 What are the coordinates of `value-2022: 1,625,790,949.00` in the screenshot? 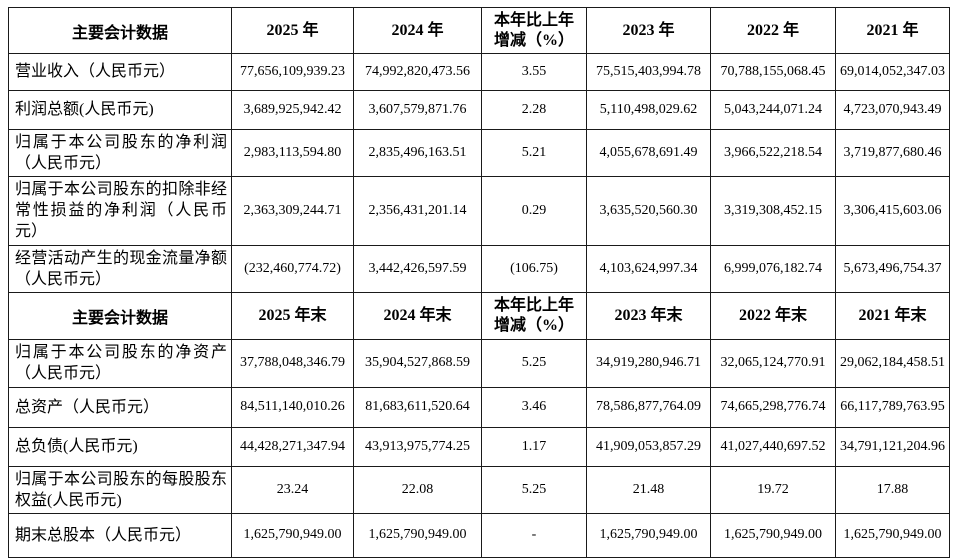 It's located at (773, 535).